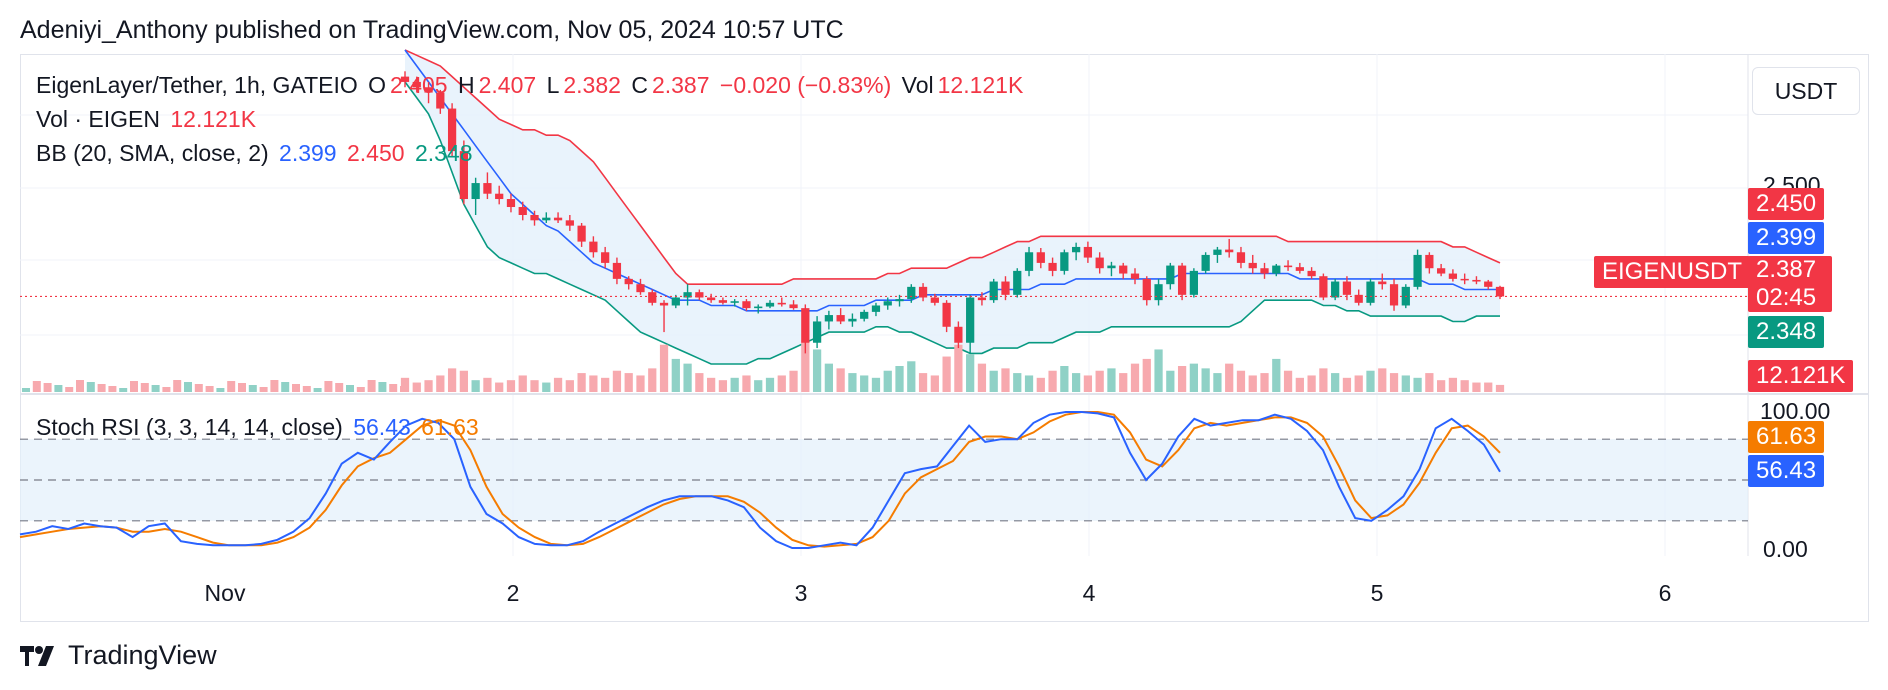 Image resolution: width=1888 pixels, height=690 pixels. I want to click on currency-button: USDT, so click(1806, 91).